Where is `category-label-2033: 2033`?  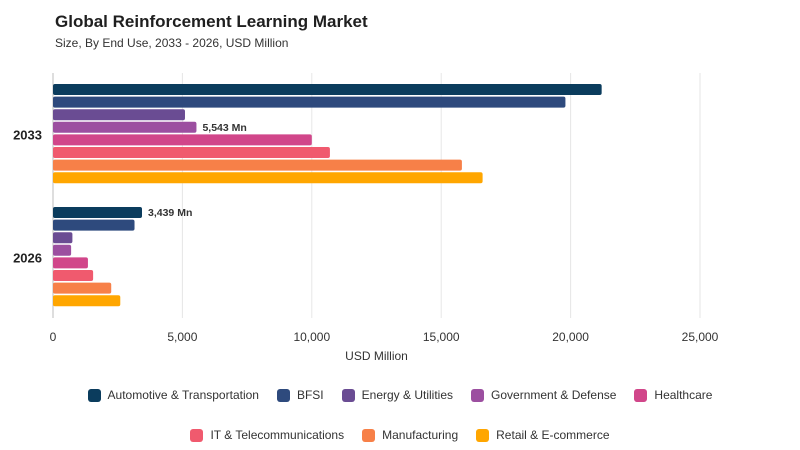
category-label-2033: 2033 is located at coordinates (27, 134).